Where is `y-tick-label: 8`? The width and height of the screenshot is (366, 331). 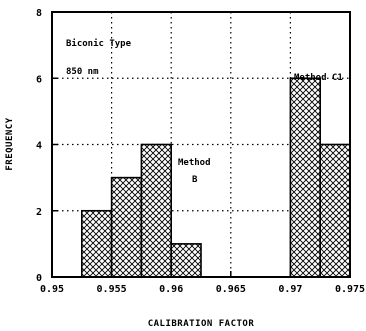 y-tick-label: 8 is located at coordinates (39, 13).